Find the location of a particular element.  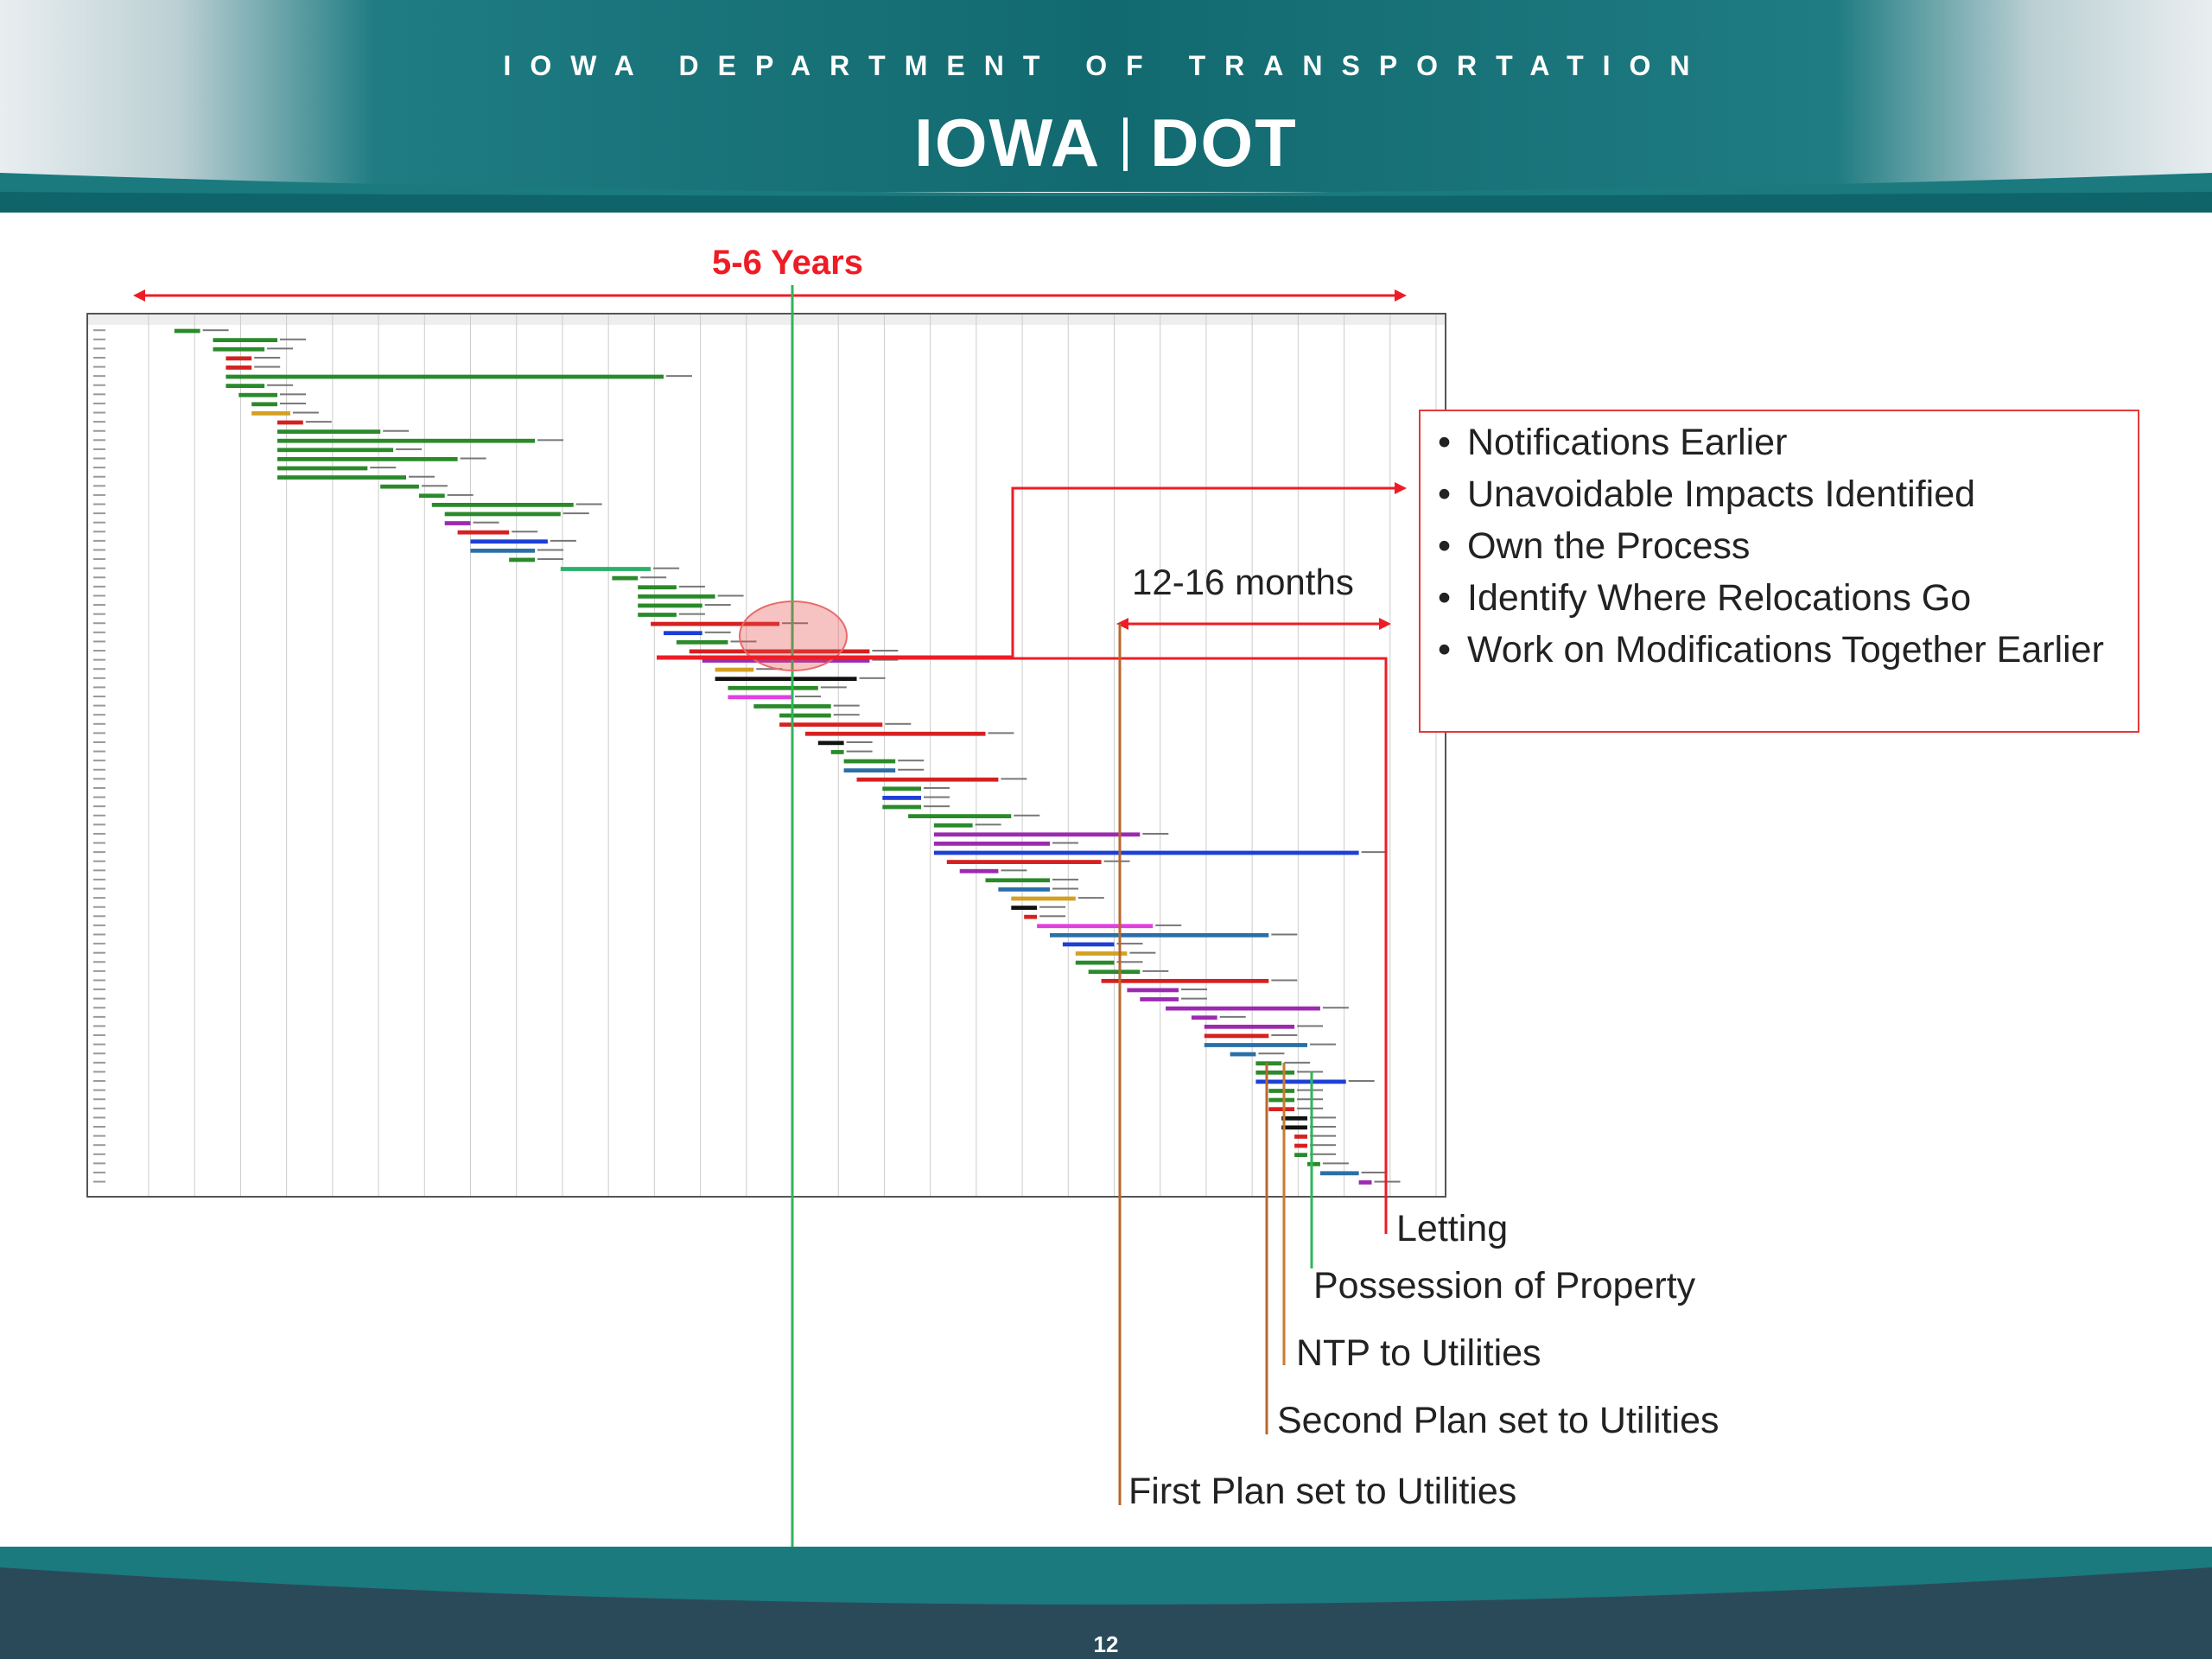

window-label: 12-16 months is located at coordinates (1243, 582).